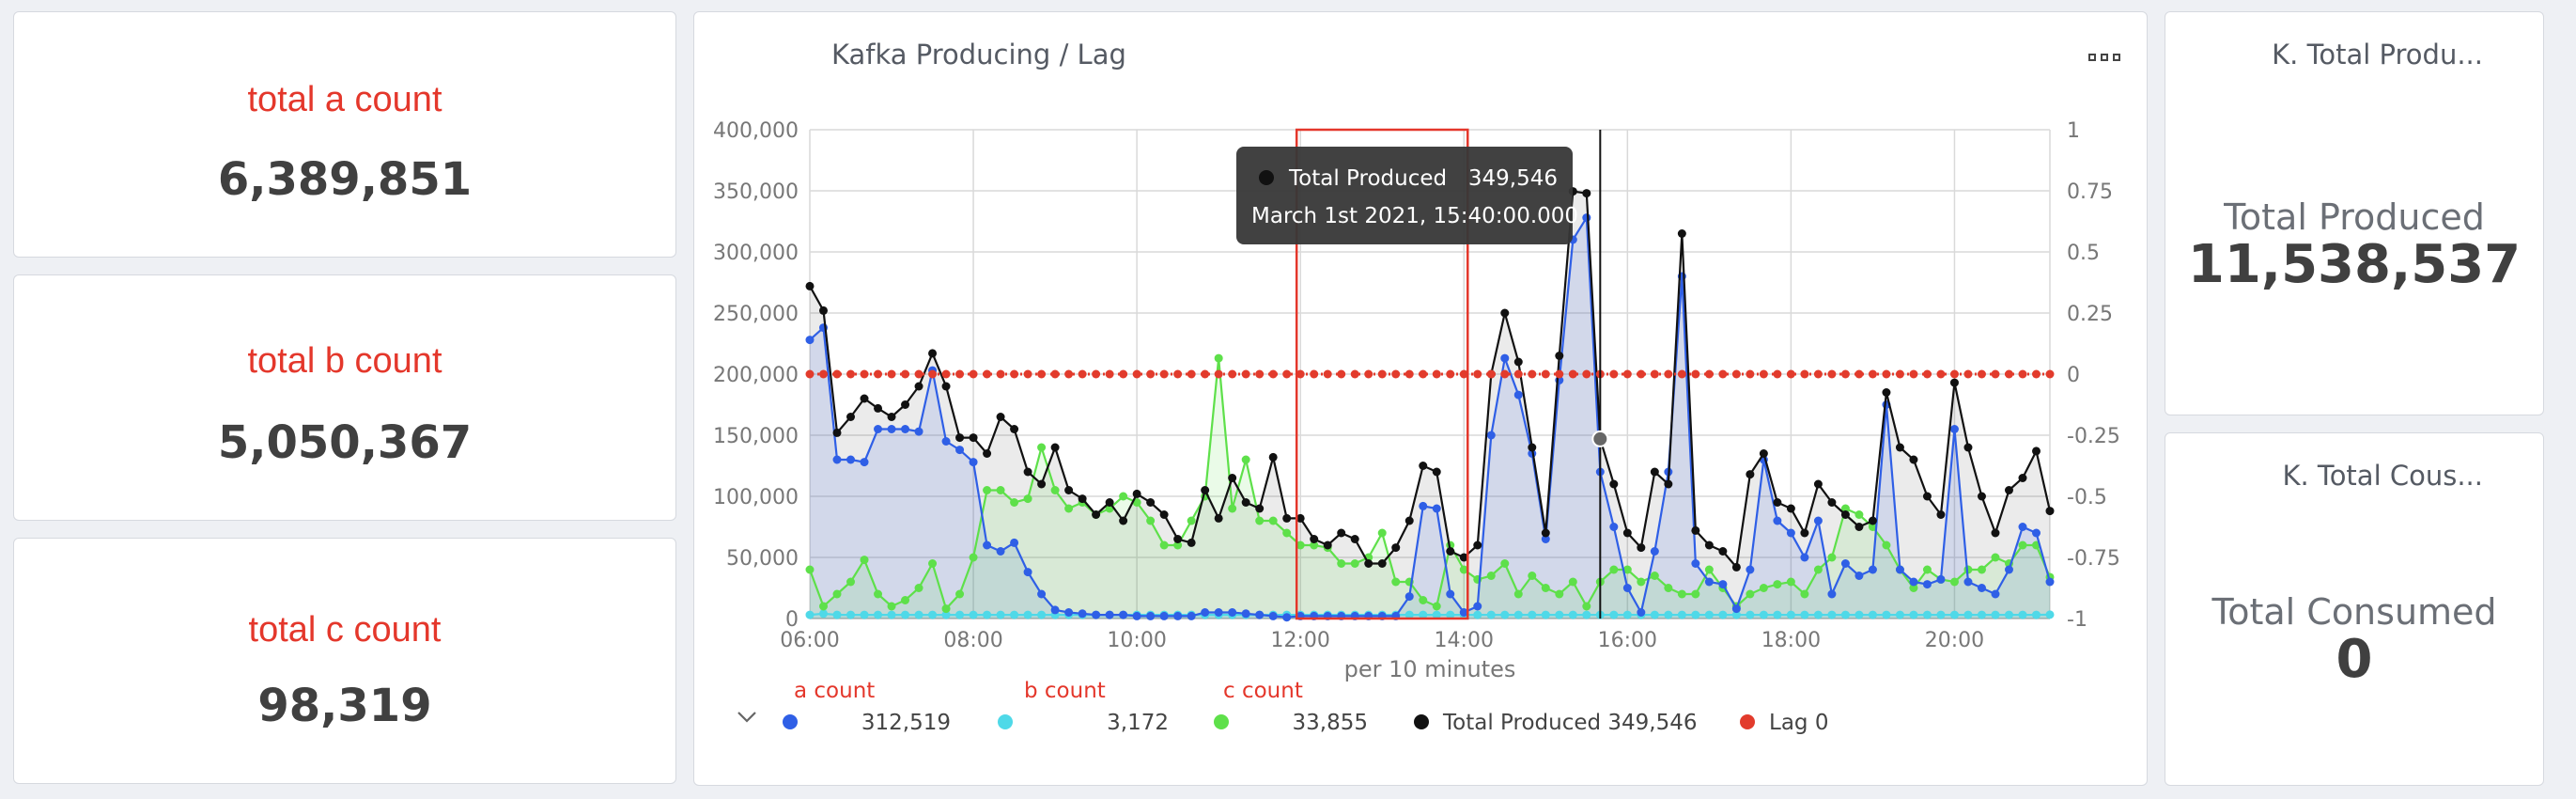 The height and width of the screenshot is (799, 2576). Describe the element at coordinates (345, 179) in the screenshot. I see `stat-value-a: 6,389,851` at that location.